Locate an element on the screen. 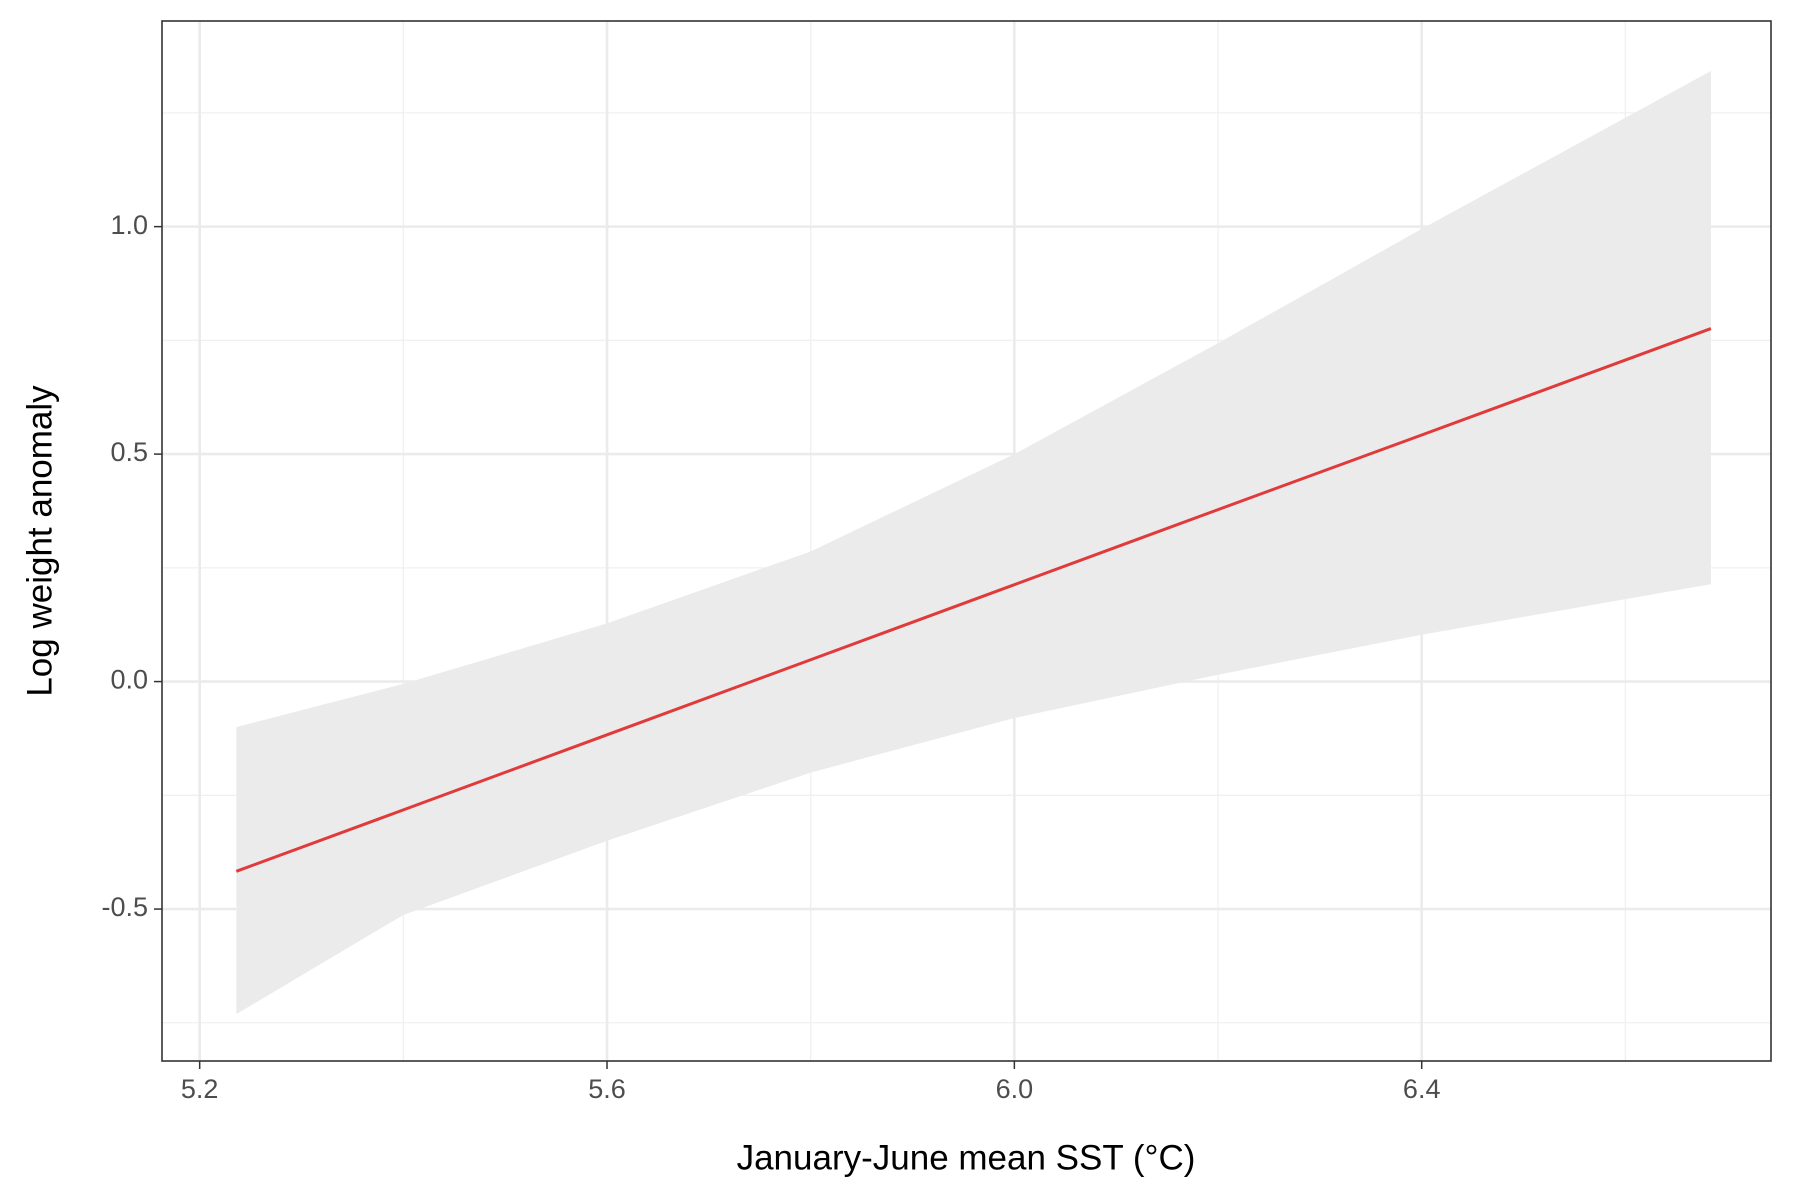 The image size is (1800, 1200). x-tick-label: 6.4 is located at coordinates (1422, 1089).